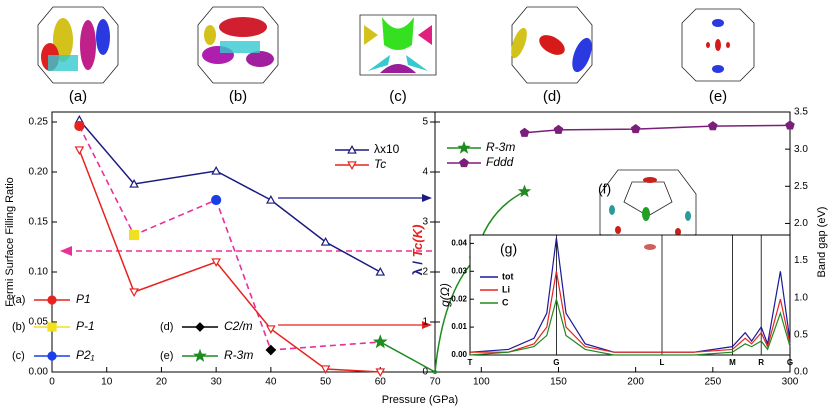 This screenshot has height=410, width=831. I want to click on panel-d-image, so click(552, 45).